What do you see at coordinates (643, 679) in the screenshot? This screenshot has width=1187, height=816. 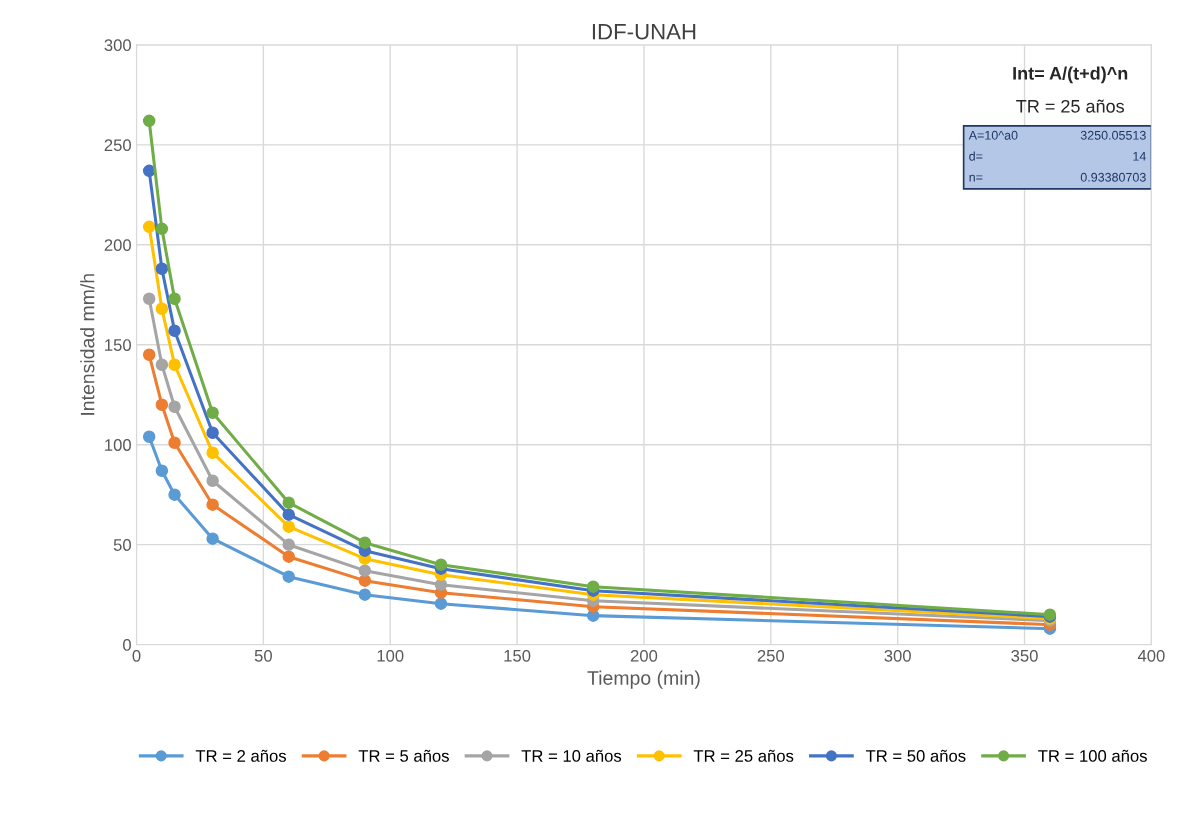 I see `x-axis-title: Tiempo (min)` at bounding box center [643, 679].